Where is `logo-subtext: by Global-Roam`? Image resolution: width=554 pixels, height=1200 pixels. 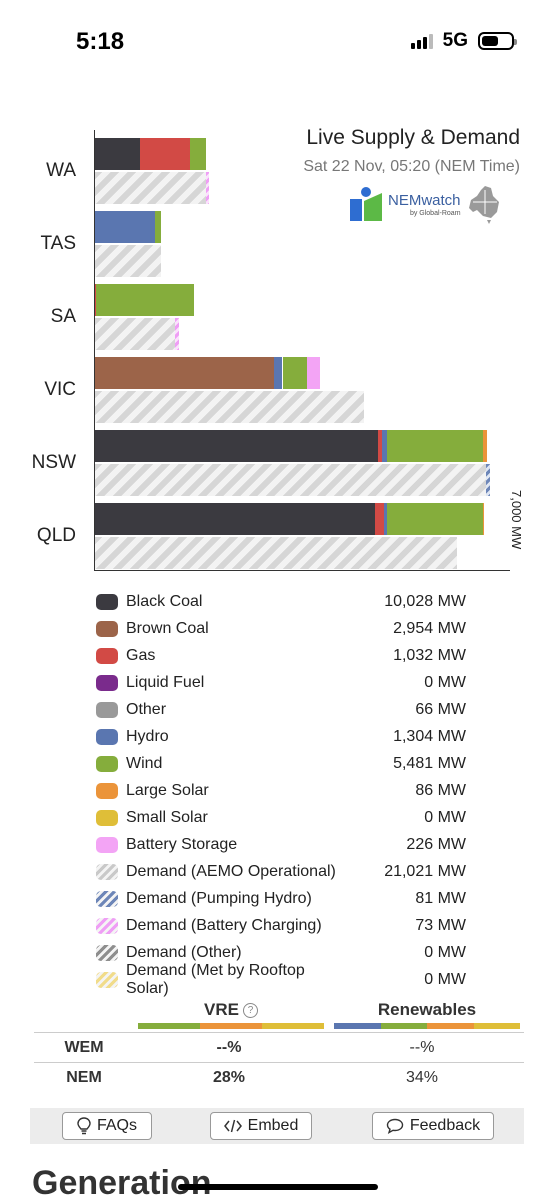 logo-subtext: by Global-Roam is located at coordinates (435, 213).